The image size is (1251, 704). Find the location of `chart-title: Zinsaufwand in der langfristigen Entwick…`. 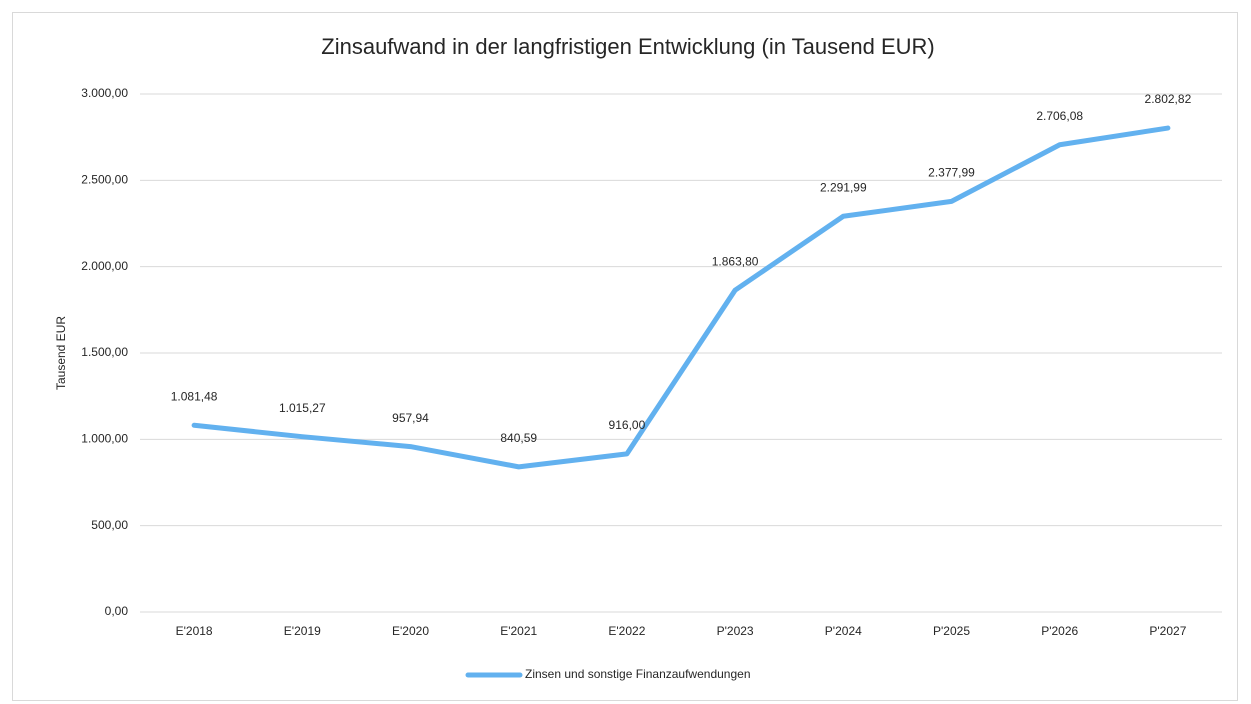

chart-title: Zinsaufwand in der langfristigen Entwick… is located at coordinates (627, 46).